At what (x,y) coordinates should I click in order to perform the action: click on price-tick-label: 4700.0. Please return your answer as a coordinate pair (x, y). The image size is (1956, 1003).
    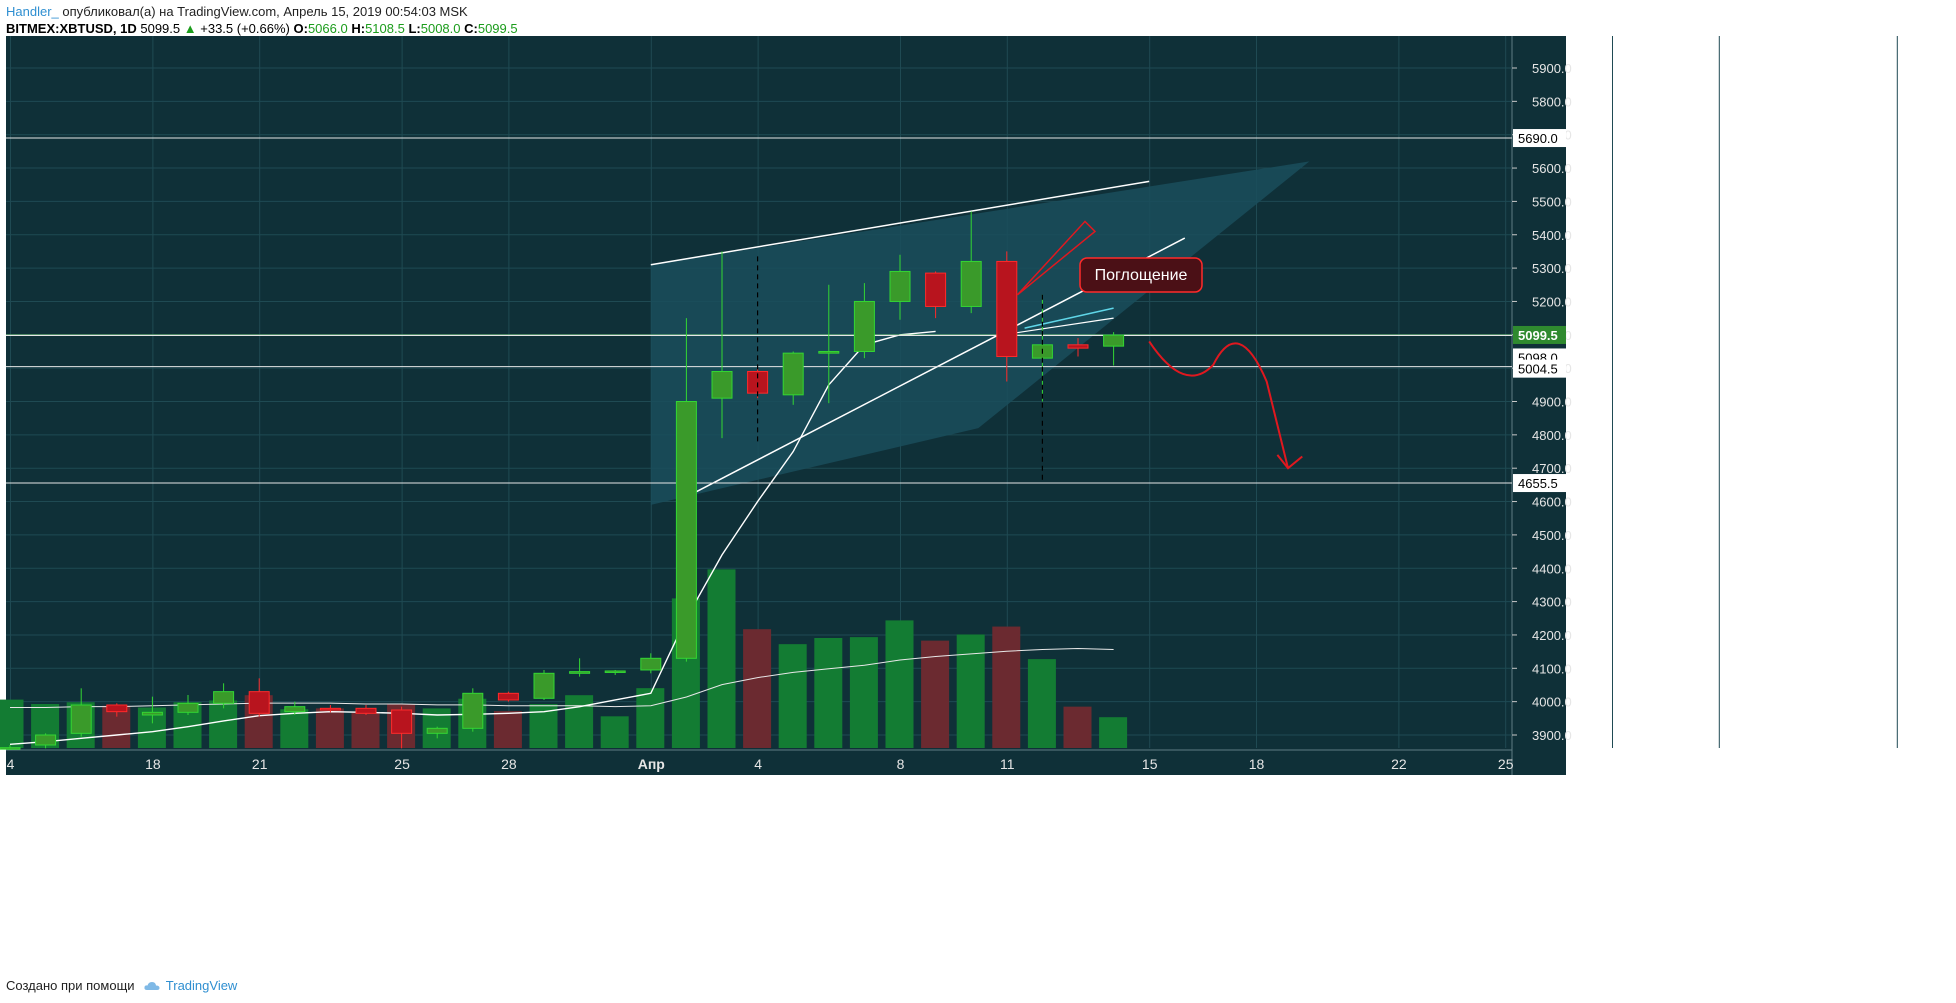
    Looking at the image, I should click on (1552, 468).